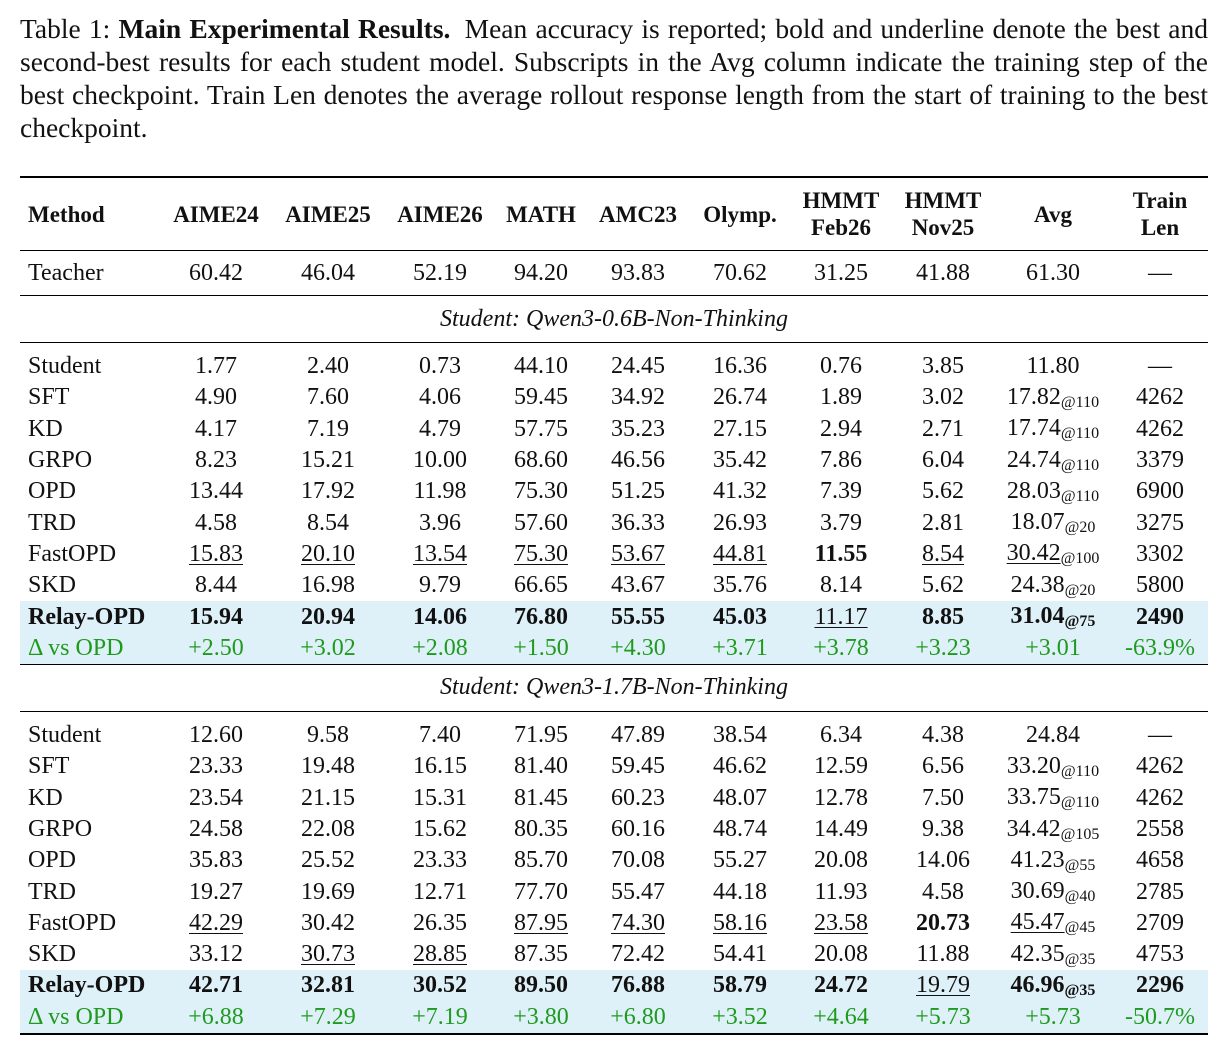  Describe the element at coordinates (440, 616) in the screenshot. I see `value-text: 14.06` at that location.